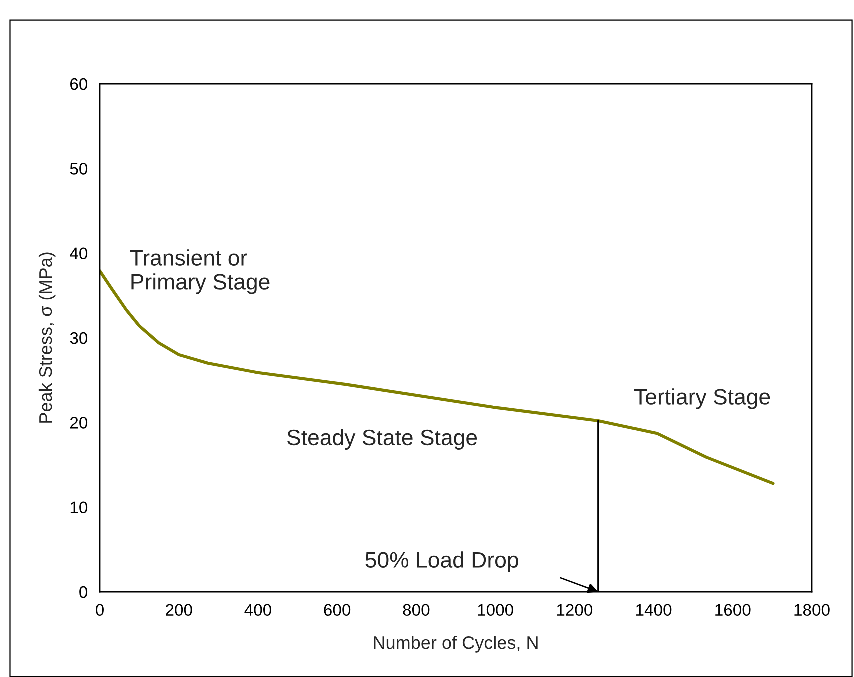  Describe the element at coordinates (416, 610) in the screenshot. I see `x-tick-label: 800` at that location.